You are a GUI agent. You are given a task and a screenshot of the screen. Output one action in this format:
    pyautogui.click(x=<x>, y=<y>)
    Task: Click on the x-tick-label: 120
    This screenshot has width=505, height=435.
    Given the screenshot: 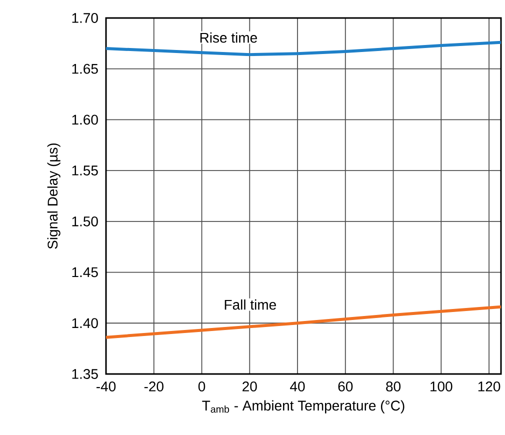 What is the action you would take?
    pyautogui.click(x=489, y=387)
    